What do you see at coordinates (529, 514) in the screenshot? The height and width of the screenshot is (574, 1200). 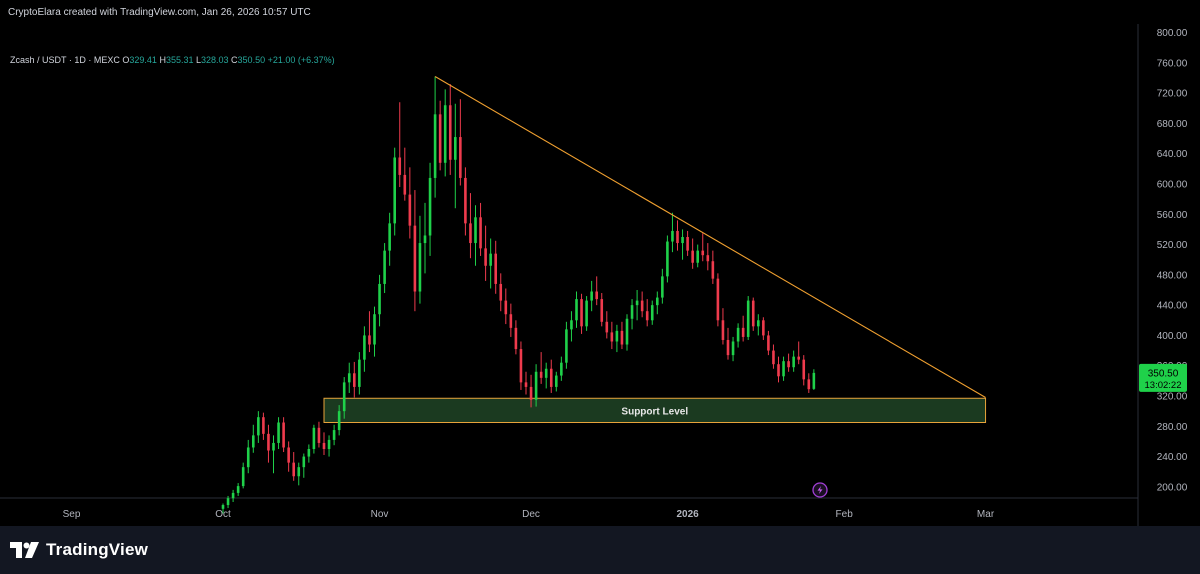 I see `time-axis: Sep Oct Nov Dec 2026 Feb Mar` at bounding box center [529, 514].